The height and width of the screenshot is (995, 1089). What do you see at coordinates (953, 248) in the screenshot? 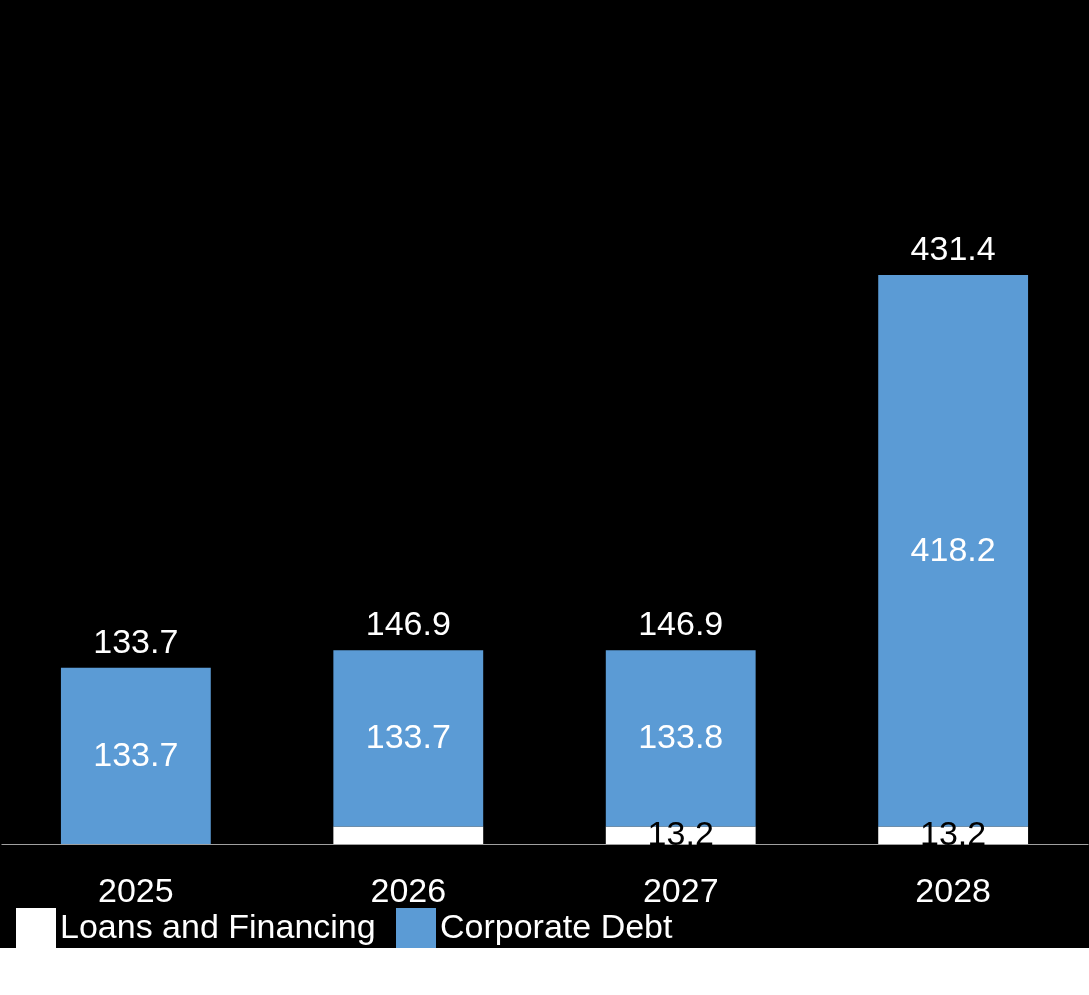
I see `total-label: 431.4` at bounding box center [953, 248].